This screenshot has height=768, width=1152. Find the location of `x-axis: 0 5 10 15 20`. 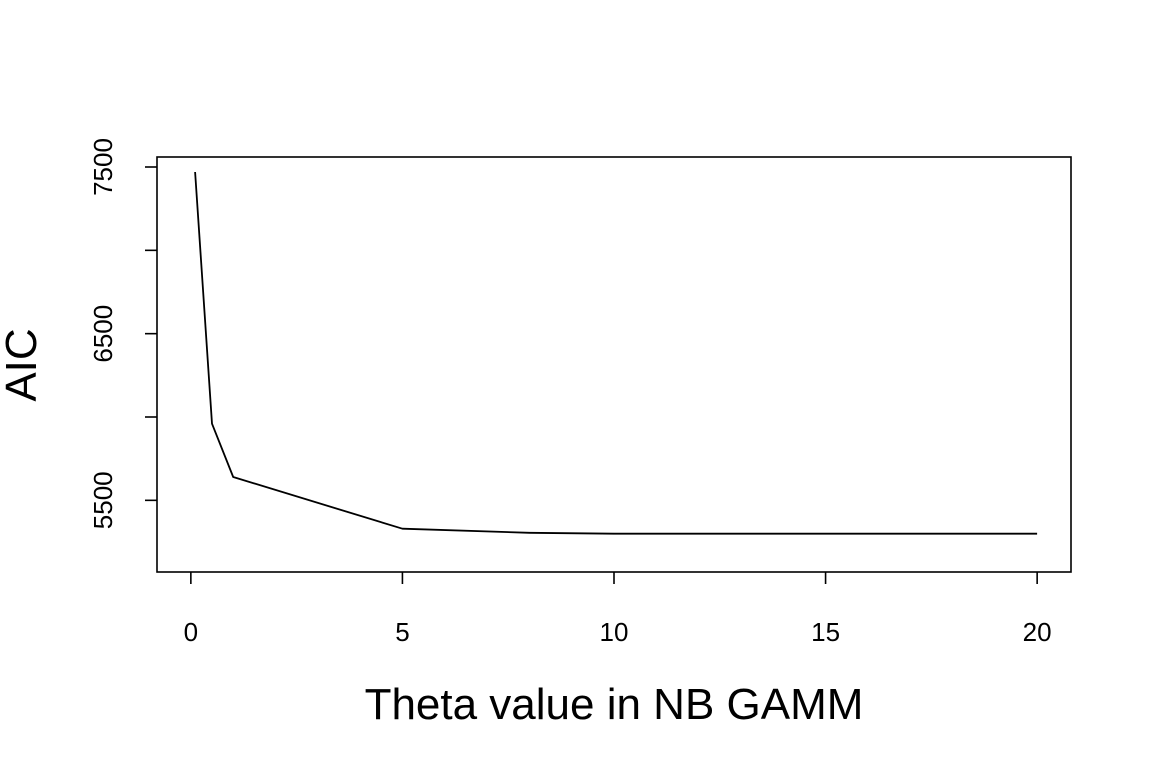

x-axis: 0 5 10 15 20 is located at coordinates (618, 609).